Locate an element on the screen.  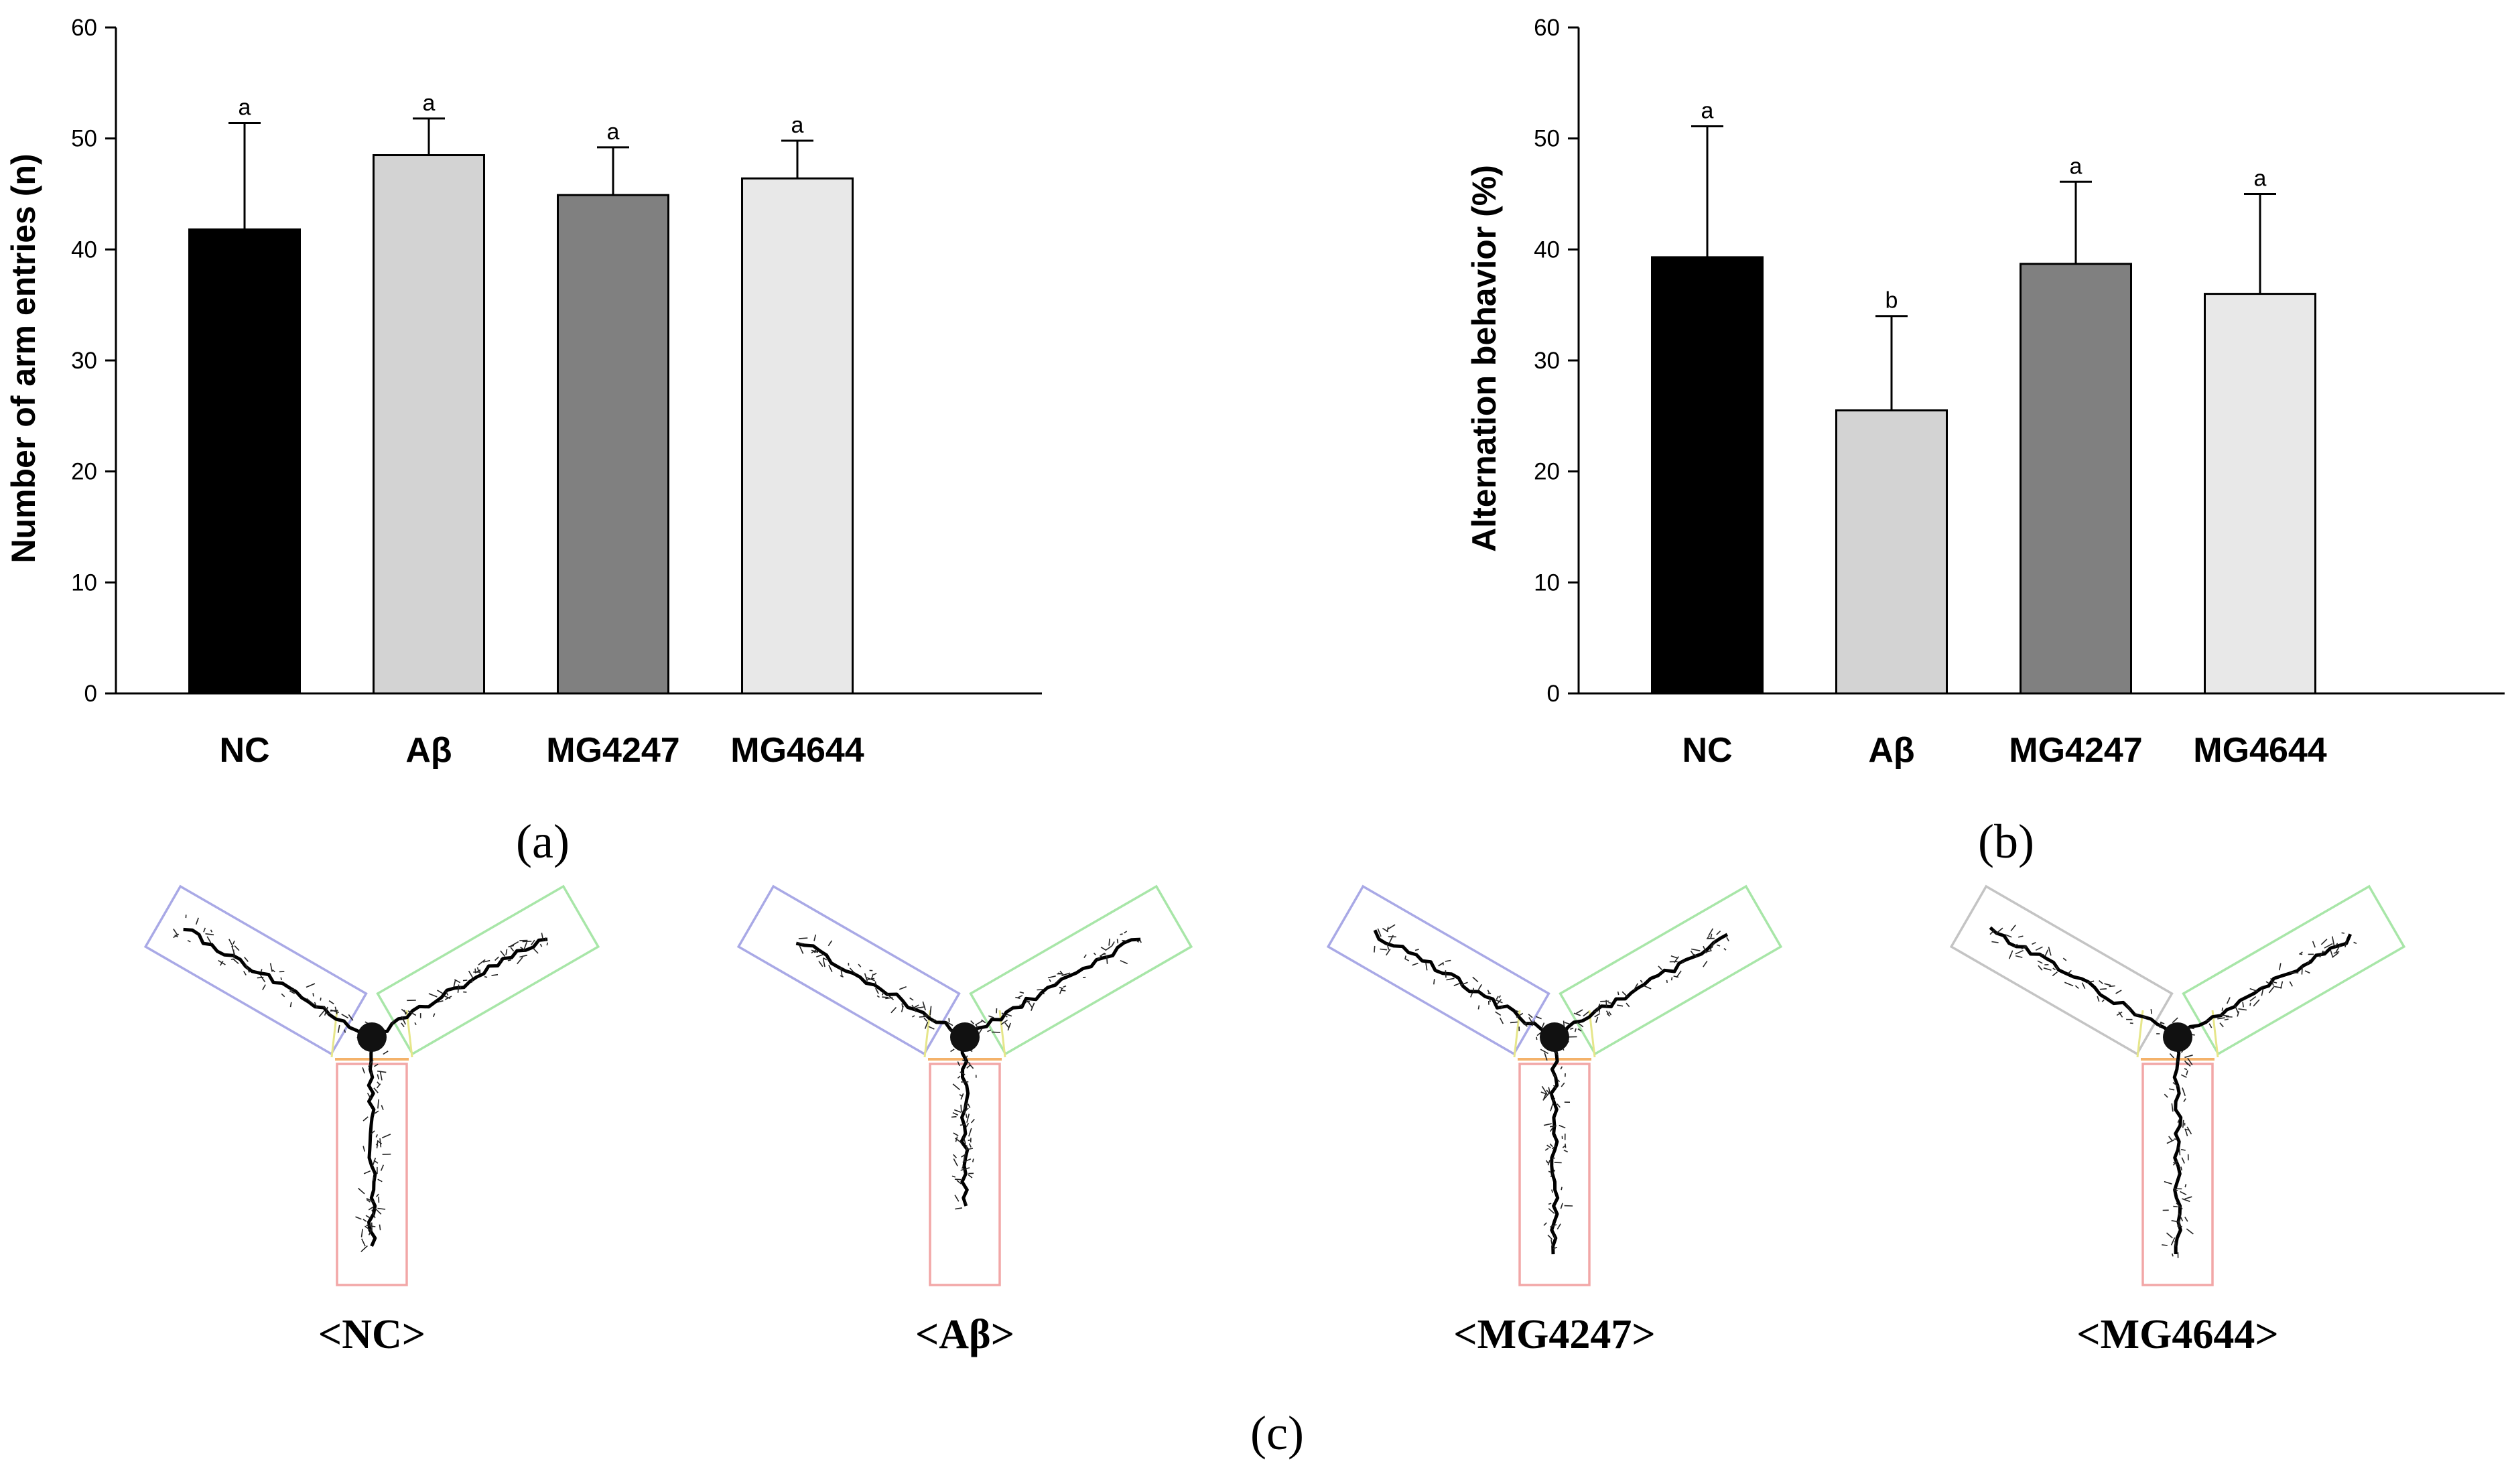
chart-a-ylabel: Number of arm entries (n) is located at coordinates (23, 358).